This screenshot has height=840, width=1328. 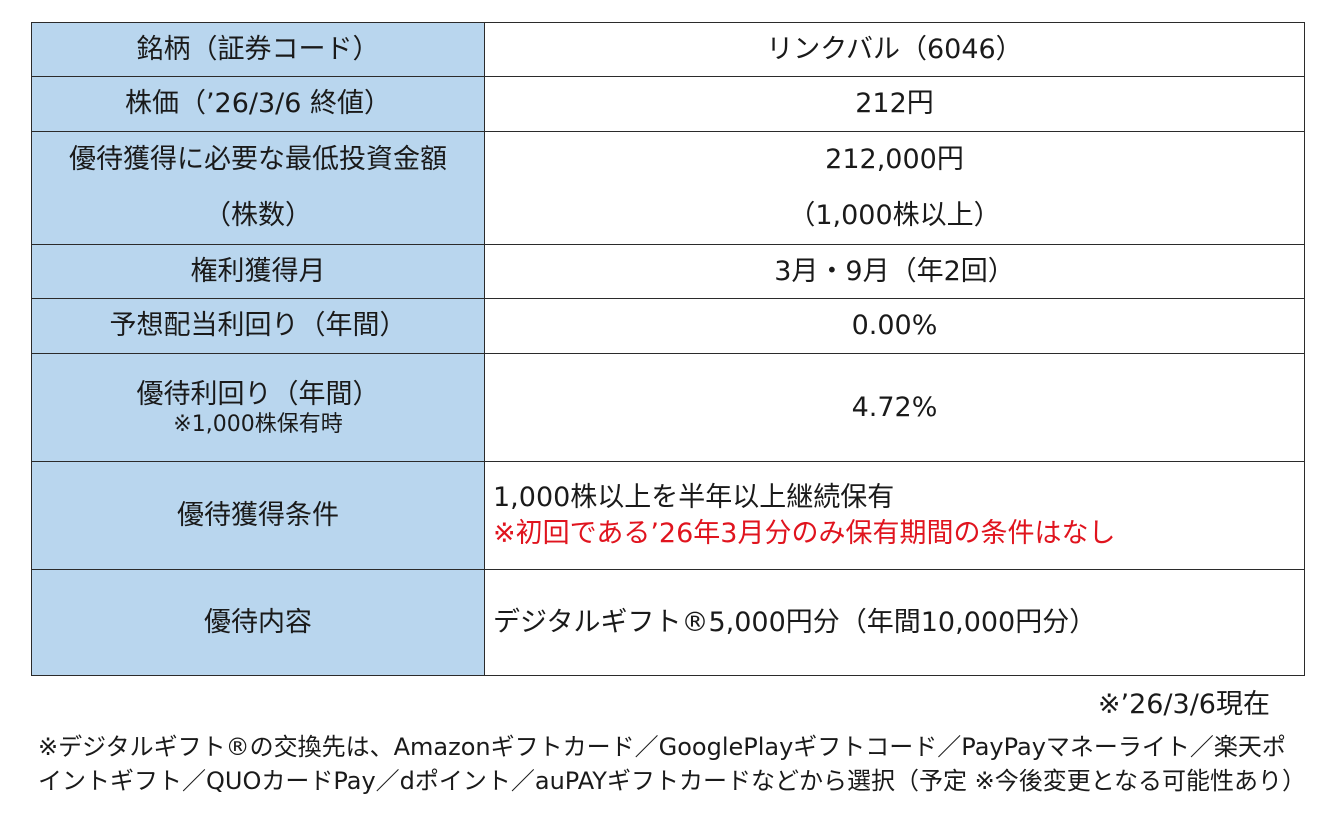 I want to click on table-row: 銘柄（証券コード） リンクバル（6046）, so click(x=668, y=49).